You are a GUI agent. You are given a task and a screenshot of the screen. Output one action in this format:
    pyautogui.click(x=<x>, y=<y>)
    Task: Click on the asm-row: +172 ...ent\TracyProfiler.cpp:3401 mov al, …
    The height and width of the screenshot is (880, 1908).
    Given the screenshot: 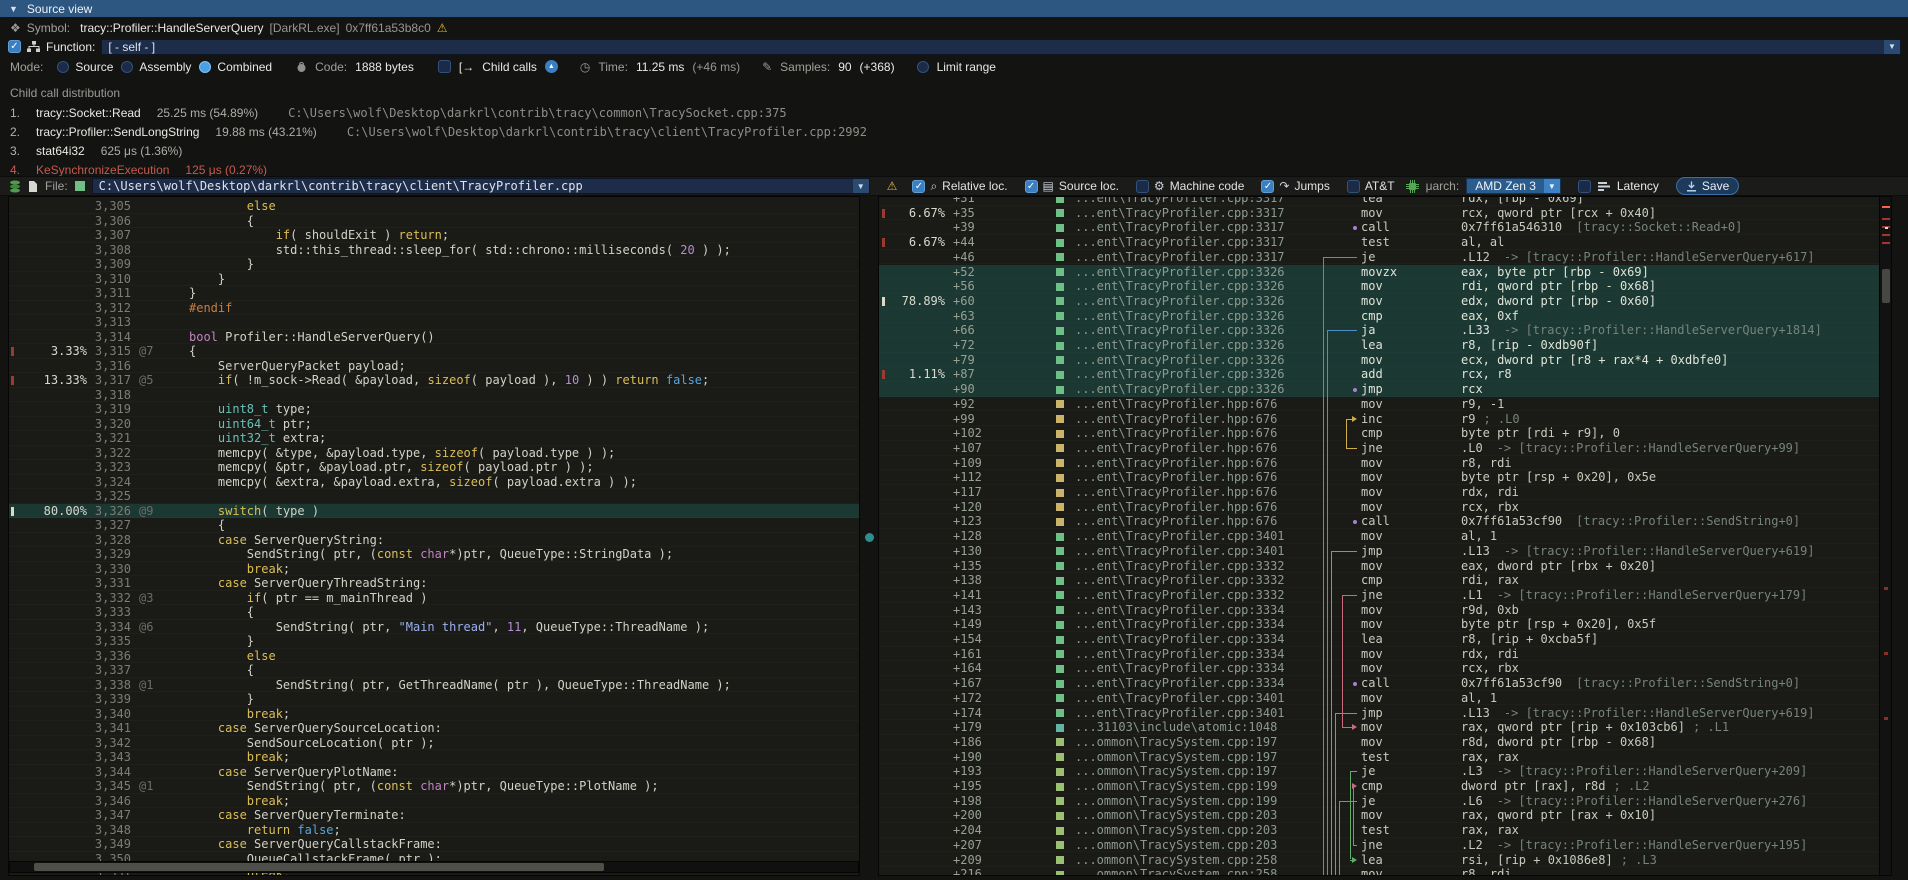 What is the action you would take?
    pyautogui.click(x=1225, y=697)
    